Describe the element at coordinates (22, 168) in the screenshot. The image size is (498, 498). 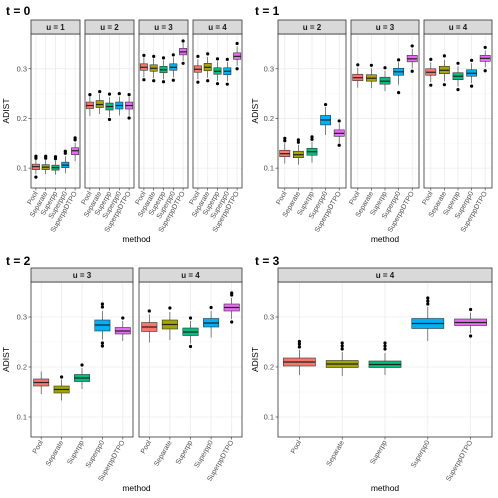
I see `y-tick-label: 0.1` at that location.